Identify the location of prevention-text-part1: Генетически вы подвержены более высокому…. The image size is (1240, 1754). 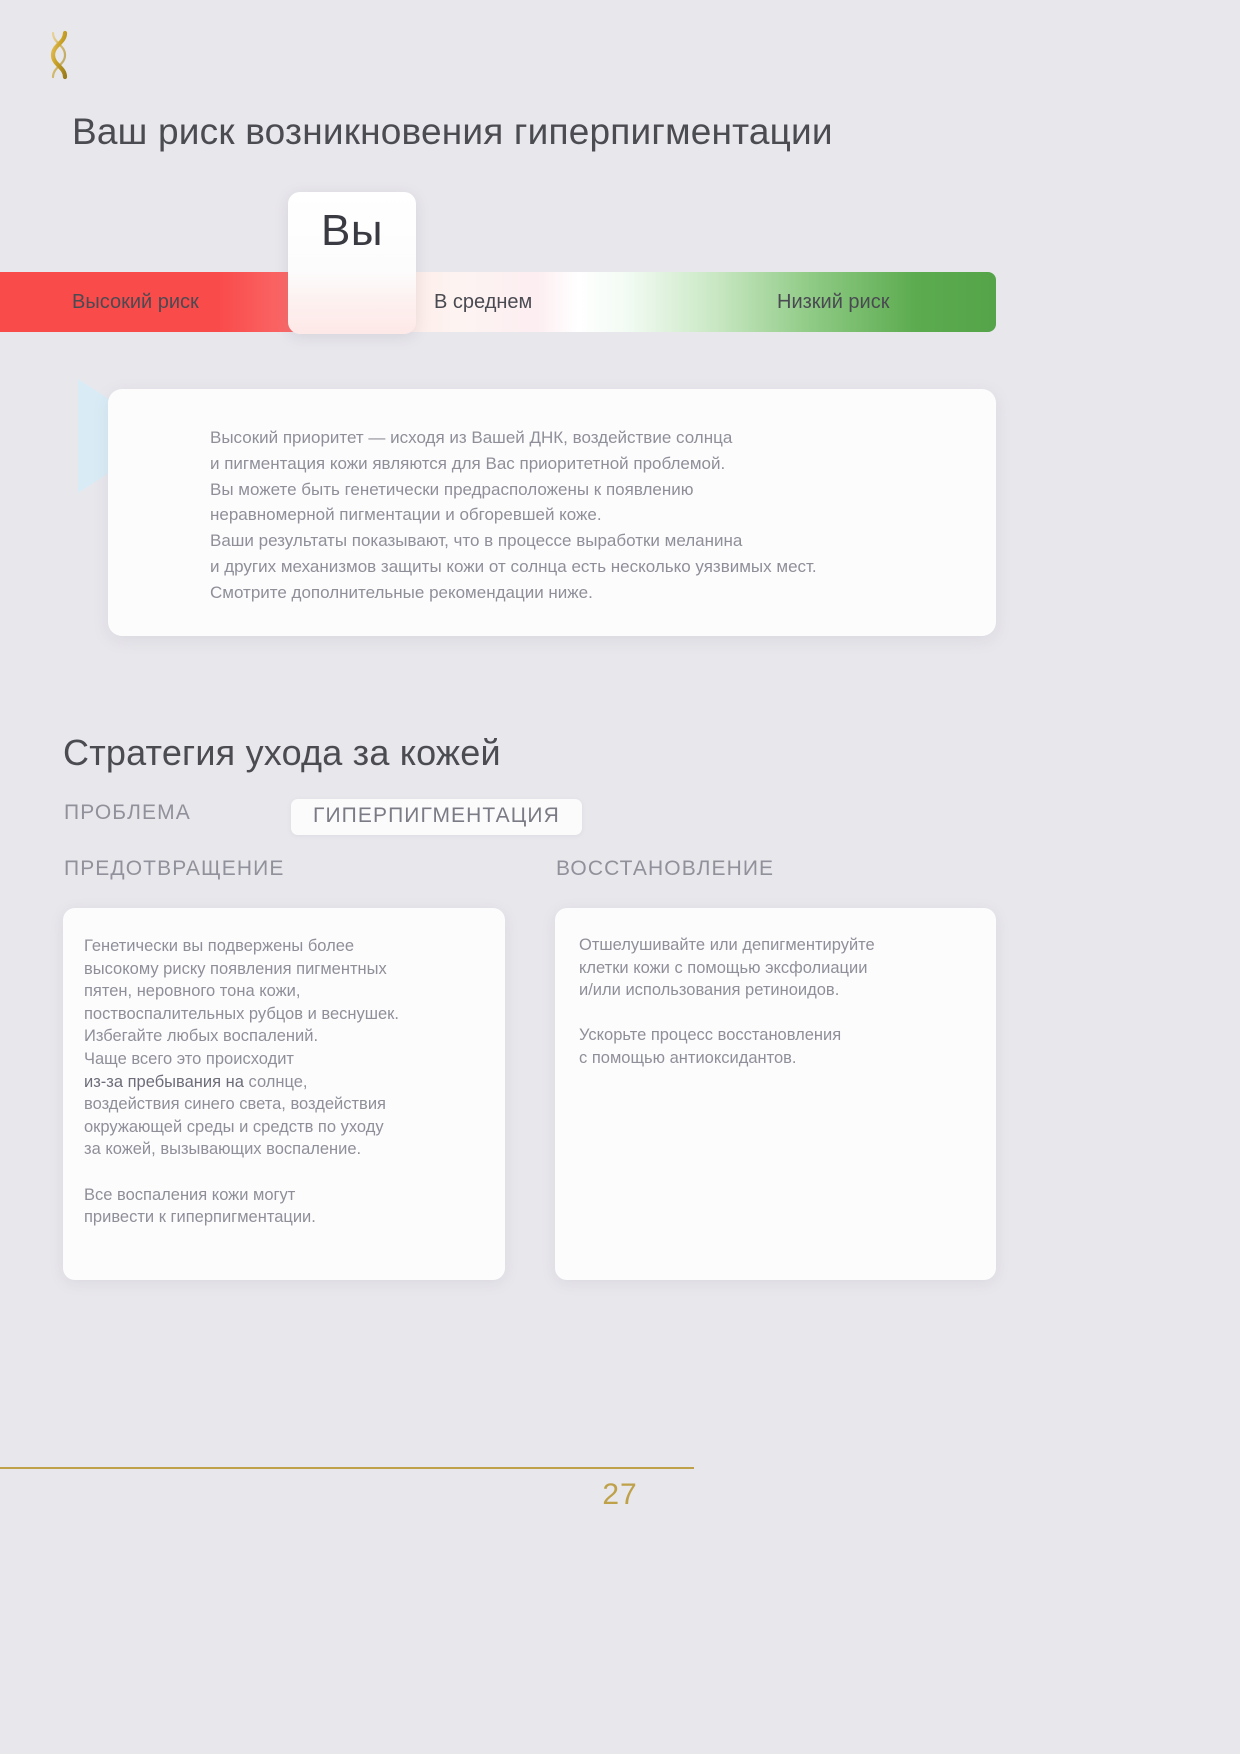
(241, 1002).